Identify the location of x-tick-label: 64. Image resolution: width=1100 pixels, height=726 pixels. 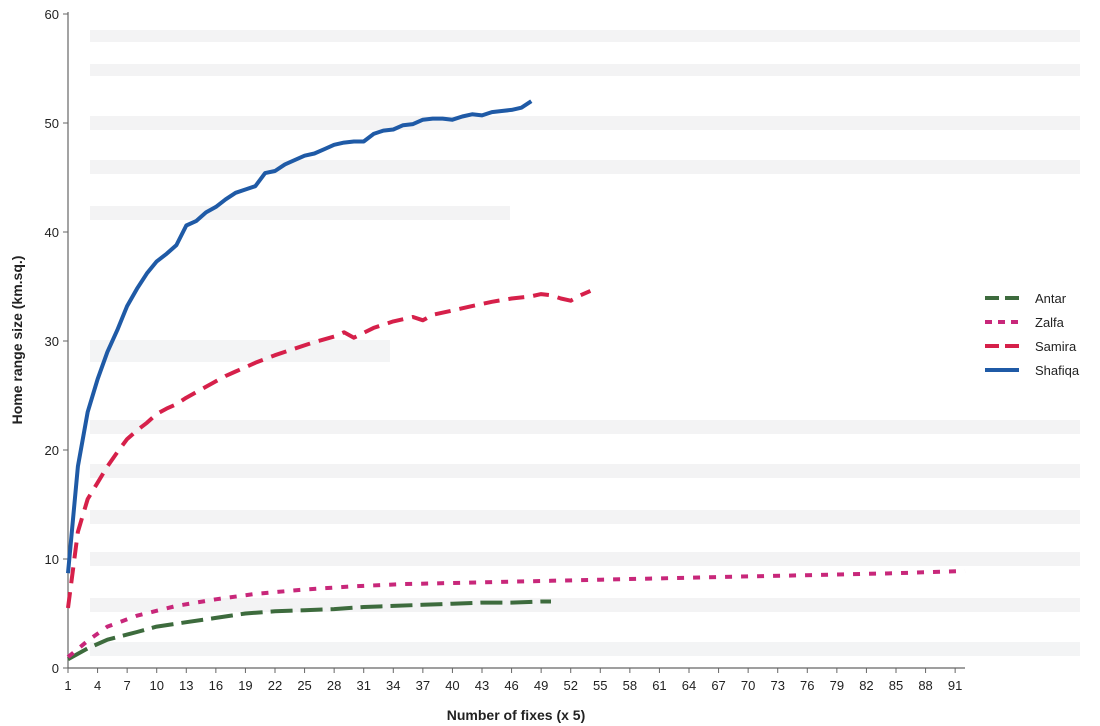
(689, 685).